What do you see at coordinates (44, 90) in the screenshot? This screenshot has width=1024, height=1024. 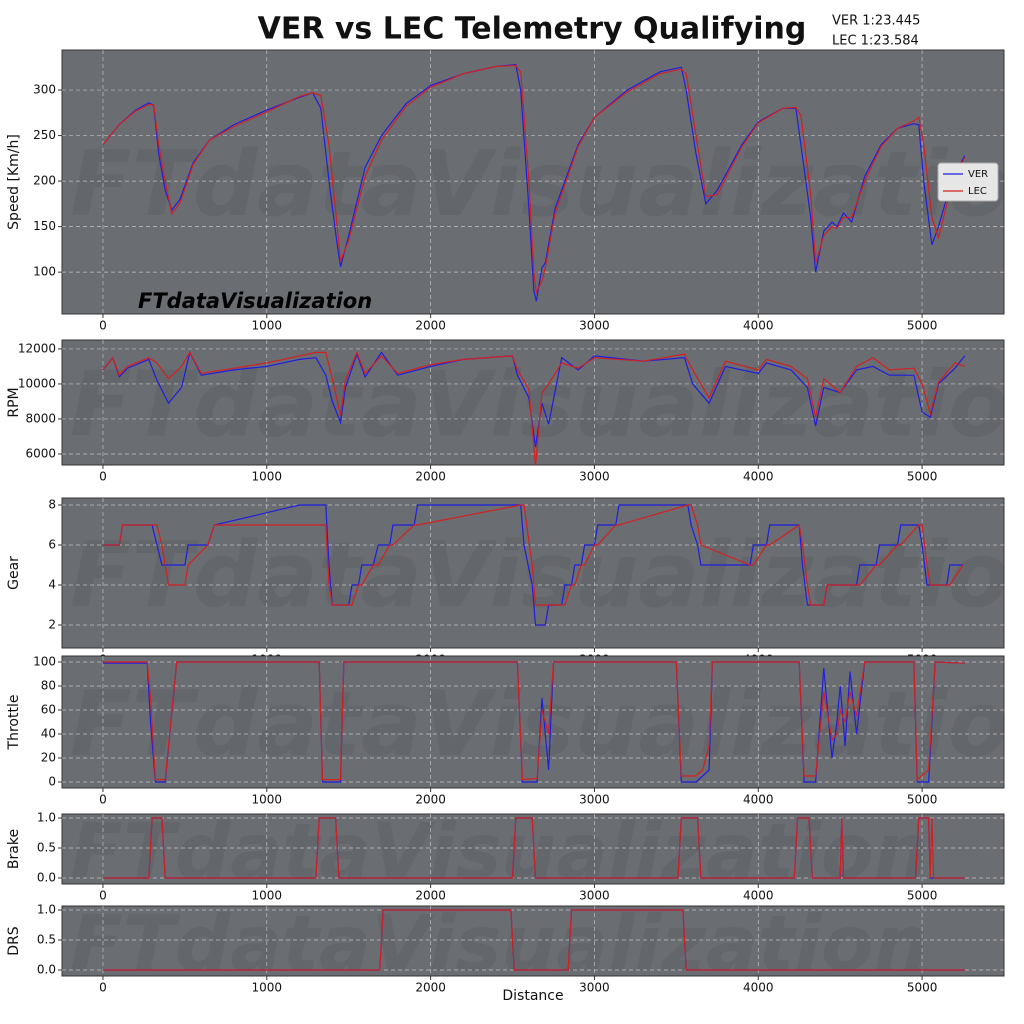 I see `y-tick-label: 300` at bounding box center [44, 90].